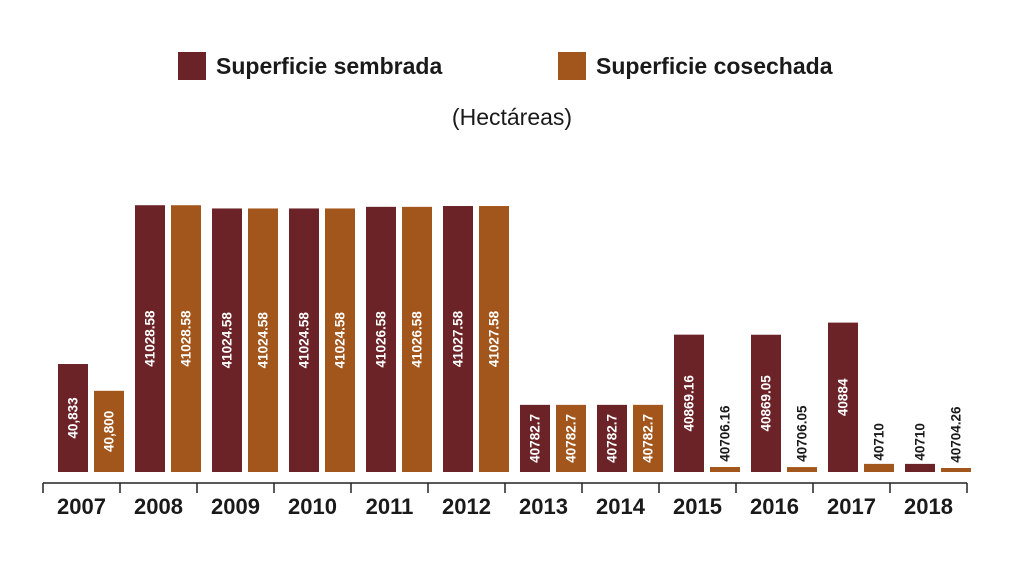 This screenshot has height=576, width=1024. I want to click on bar-sembrada-2013, so click(535, 438).